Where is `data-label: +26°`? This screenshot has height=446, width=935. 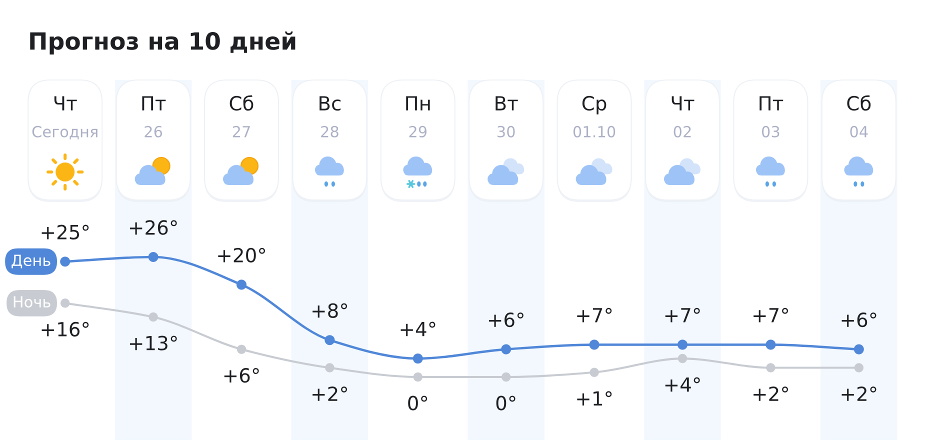
data-label: +26° is located at coordinates (153, 227).